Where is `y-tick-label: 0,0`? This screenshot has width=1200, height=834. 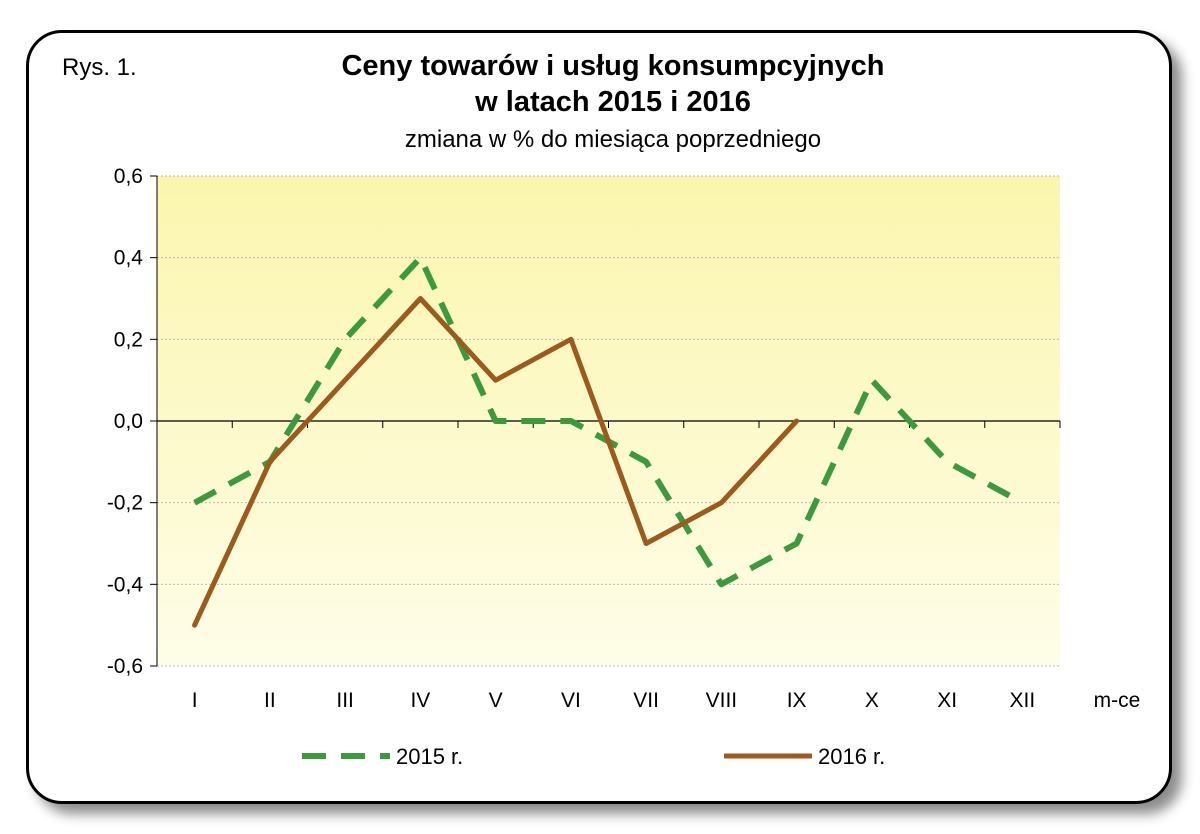 y-tick-label: 0,0 is located at coordinates (128, 421).